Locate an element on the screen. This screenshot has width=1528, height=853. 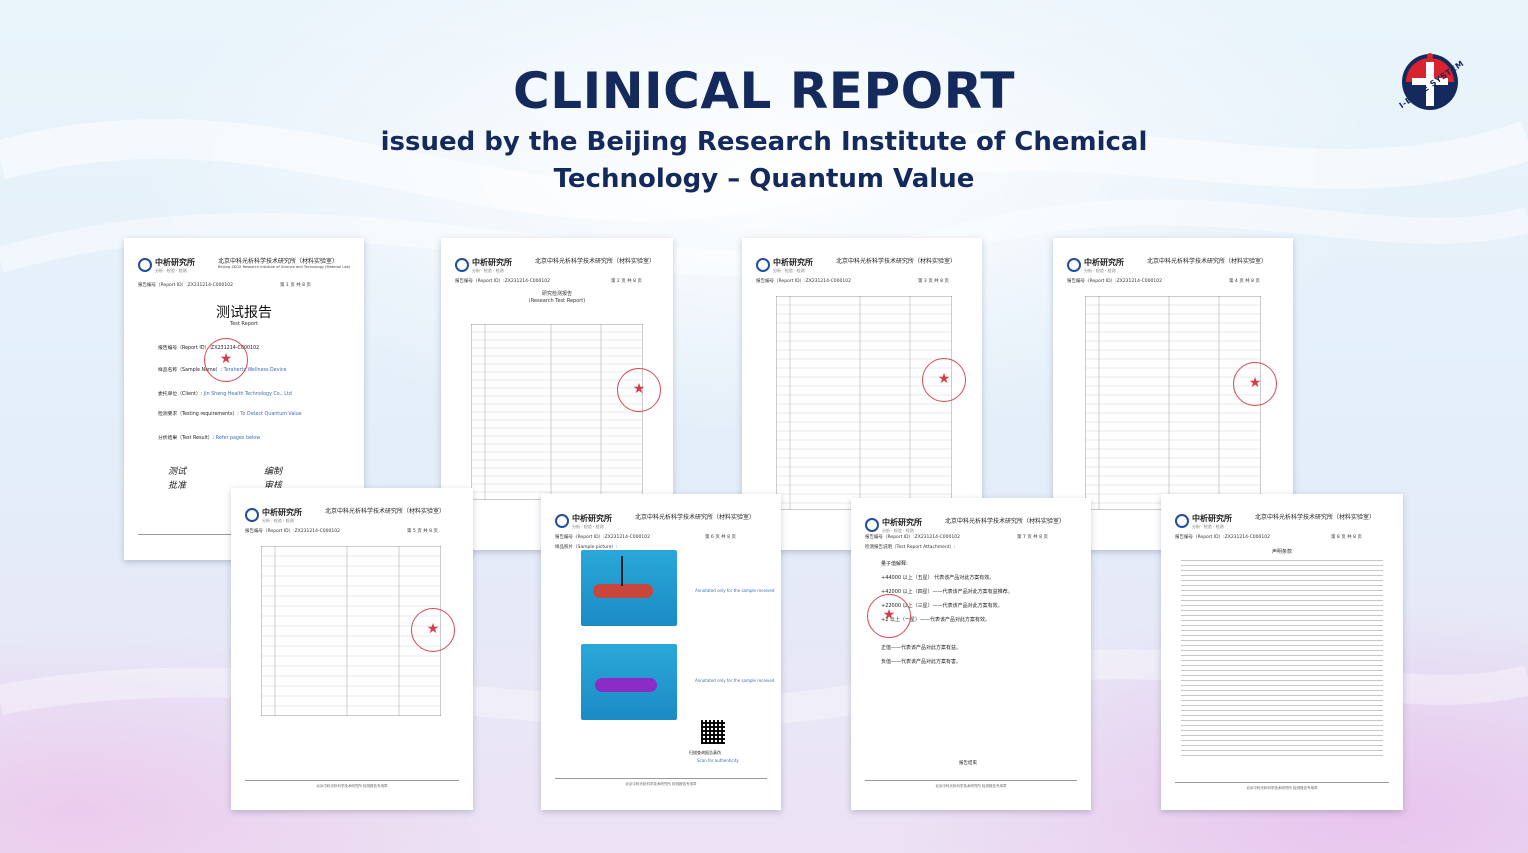
field-requirements-label: 检测要求（Testing requirements）: is located at coordinates (198, 414).